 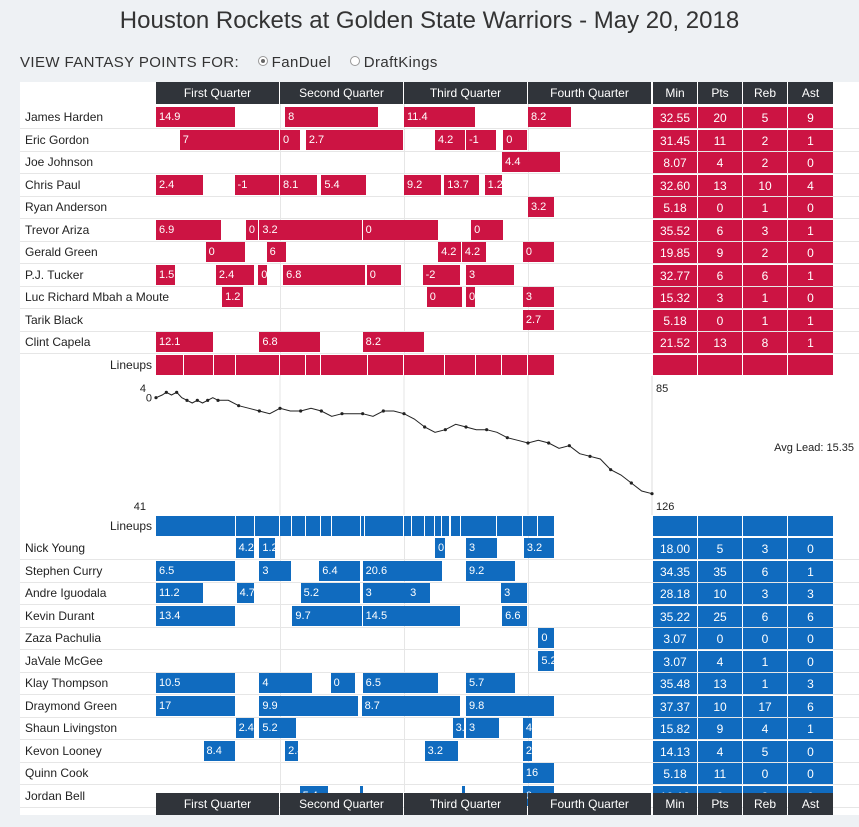 What do you see at coordinates (308, 705) in the screenshot?
I see `fantasy-bar: 9.9` at bounding box center [308, 705].